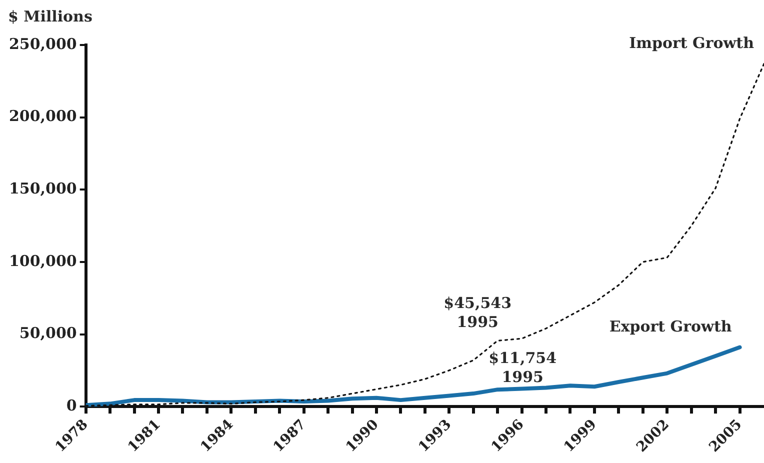 This screenshot has height=463, width=764. I want to click on y-tick-label: 100,000, so click(42, 261).